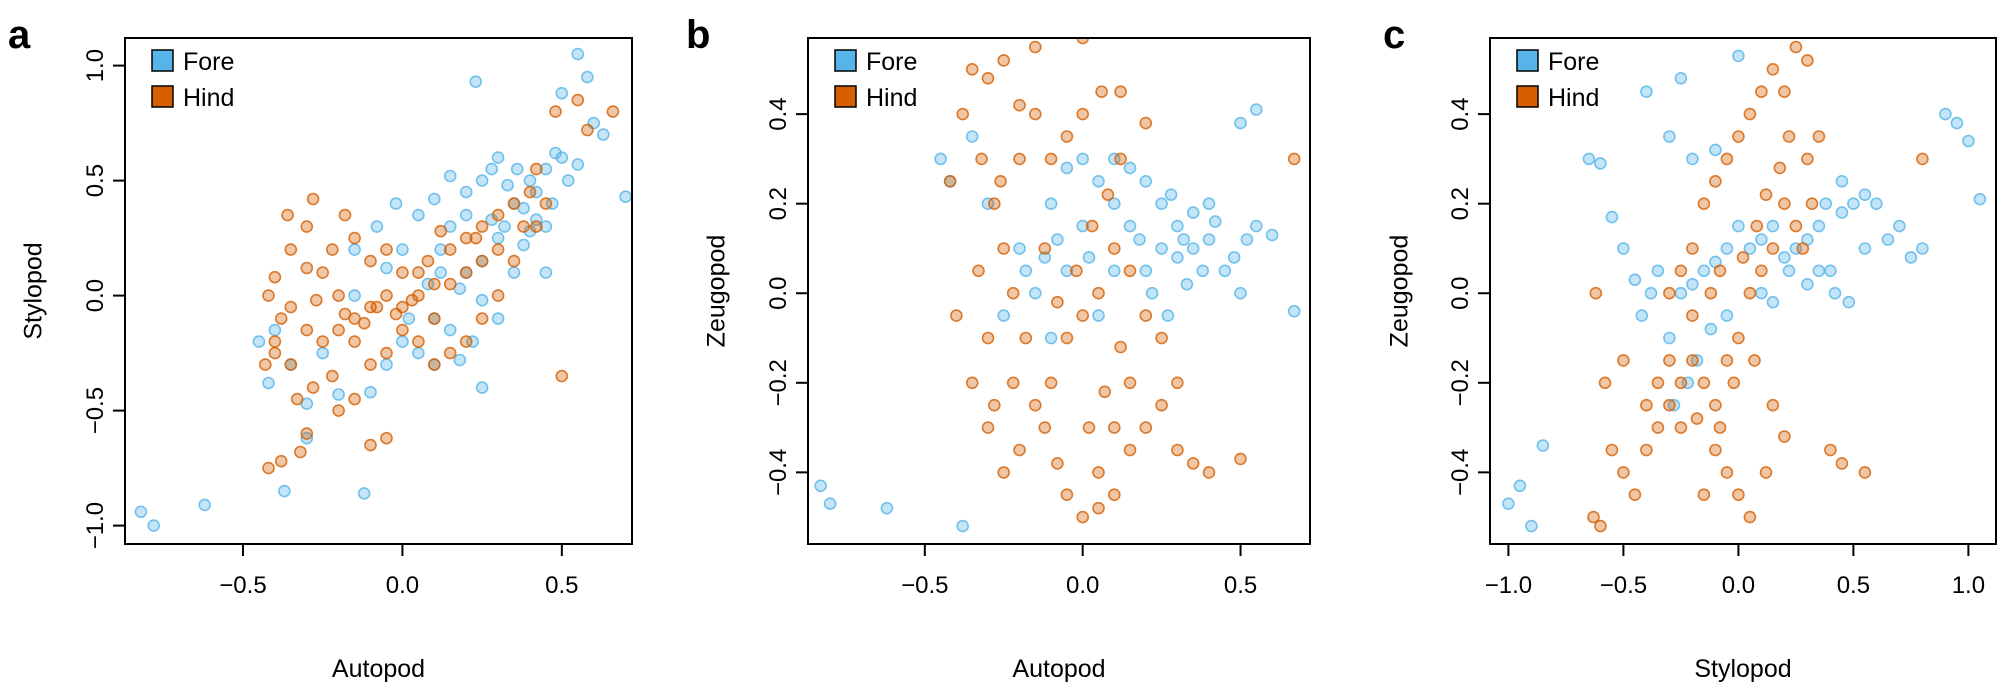 This screenshot has height=689, width=2002. I want to click on panel-letter: a, so click(19, 35).